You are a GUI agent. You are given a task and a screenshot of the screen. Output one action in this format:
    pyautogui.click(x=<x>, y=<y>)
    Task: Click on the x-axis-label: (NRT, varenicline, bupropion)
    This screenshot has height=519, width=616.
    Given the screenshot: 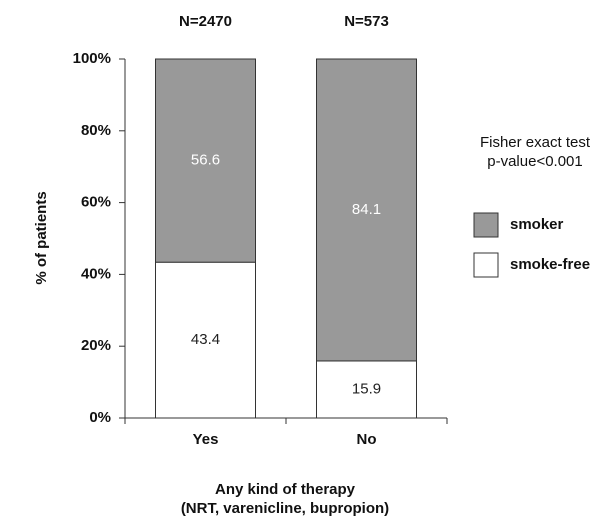 What is the action you would take?
    pyautogui.click(x=285, y=508)
    